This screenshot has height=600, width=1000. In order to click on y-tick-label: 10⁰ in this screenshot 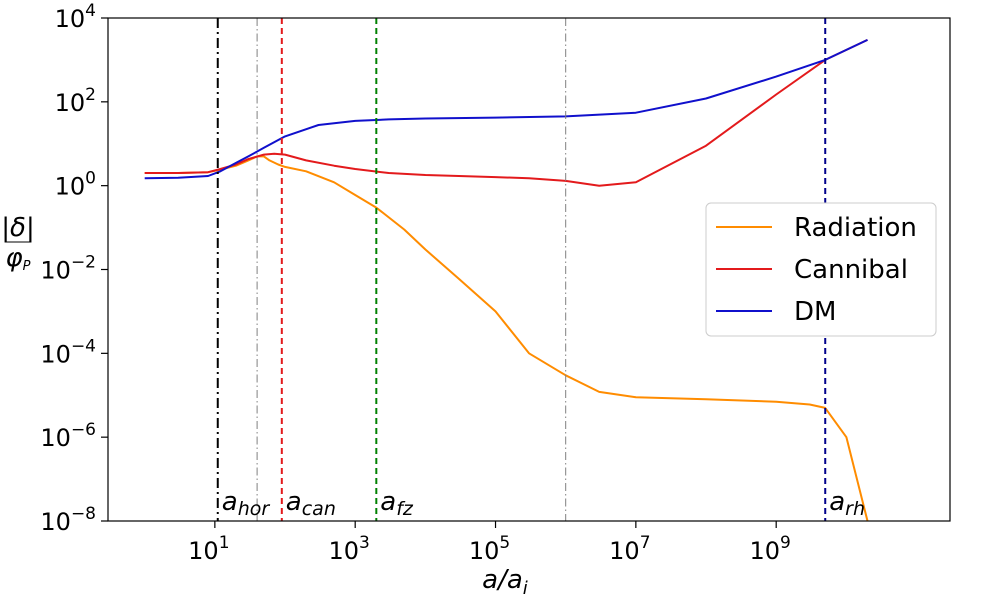, I will do `click(75, 185)`.